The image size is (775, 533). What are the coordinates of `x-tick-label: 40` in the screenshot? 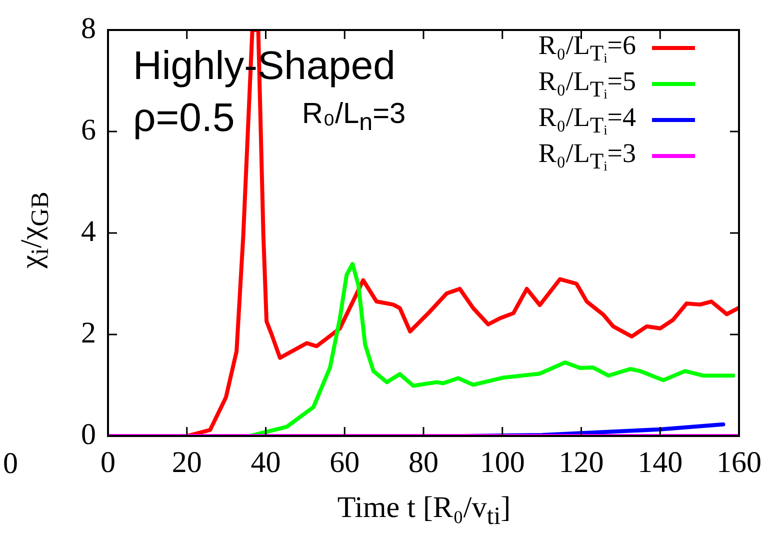 It's located at (265, 462).